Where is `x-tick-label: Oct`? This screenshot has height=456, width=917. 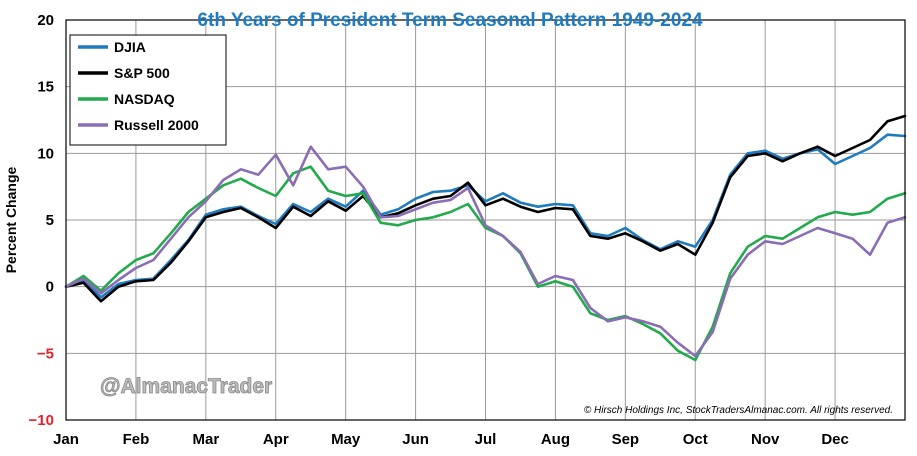 x-tick-label: Oct is located at coordinates (695, 439).